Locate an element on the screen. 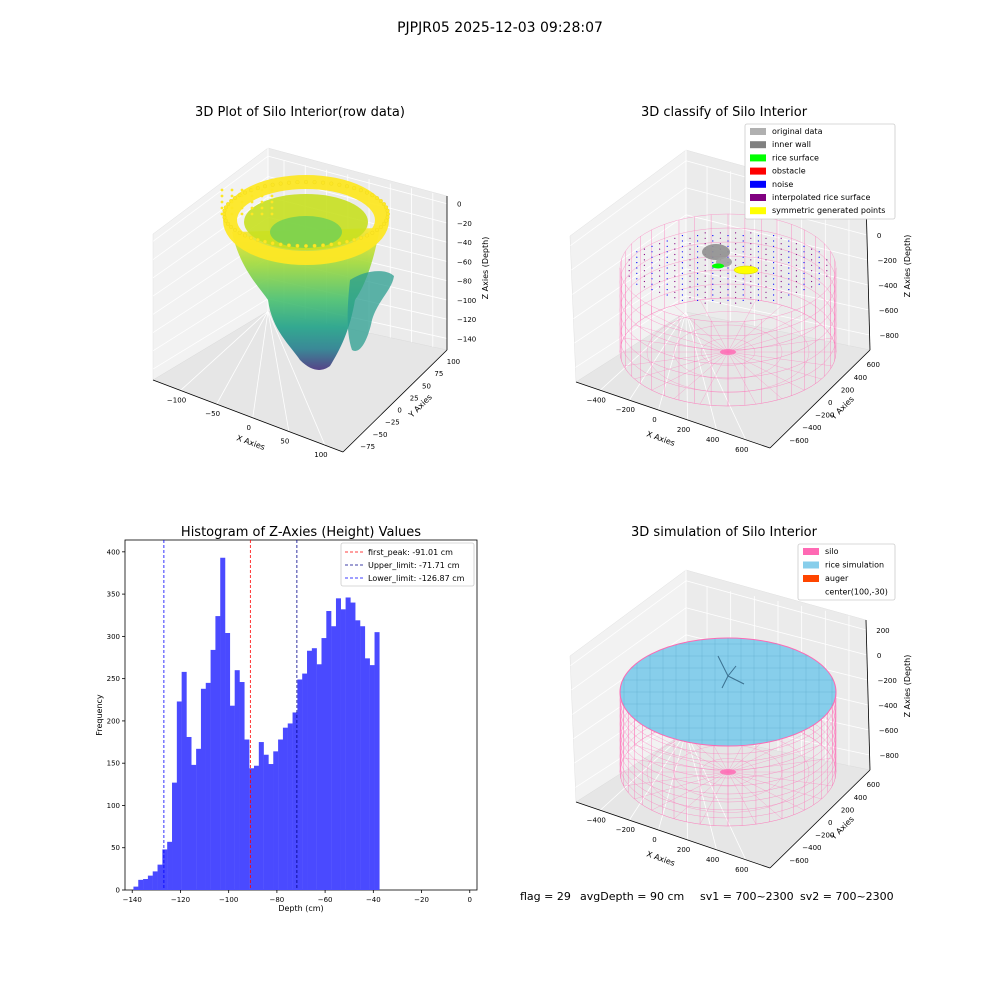  z-tick-label: −120 is located at coordinates (466, 320).